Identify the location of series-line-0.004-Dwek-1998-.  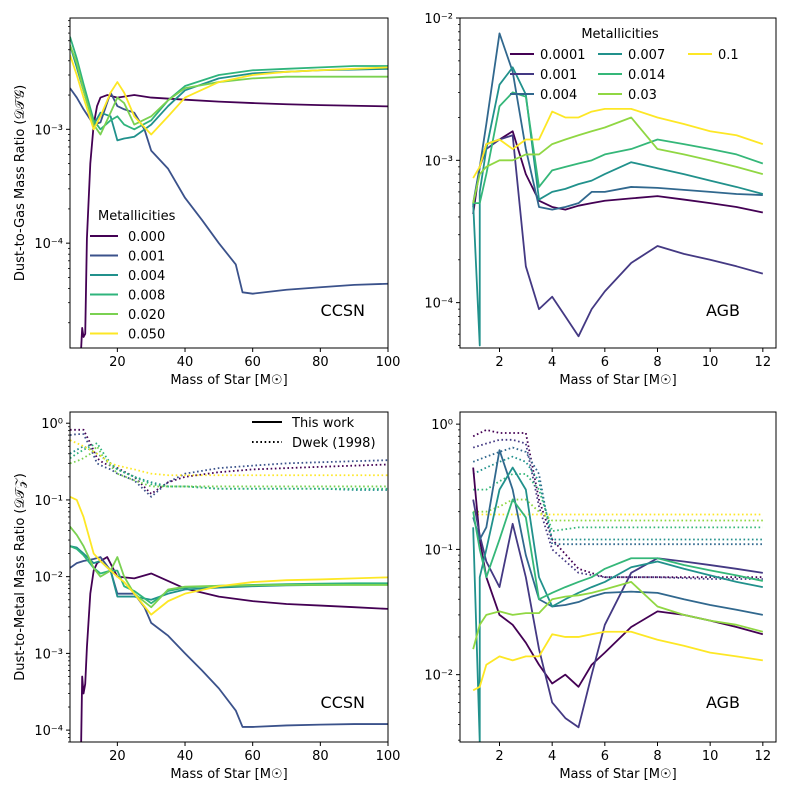
(617, 496).